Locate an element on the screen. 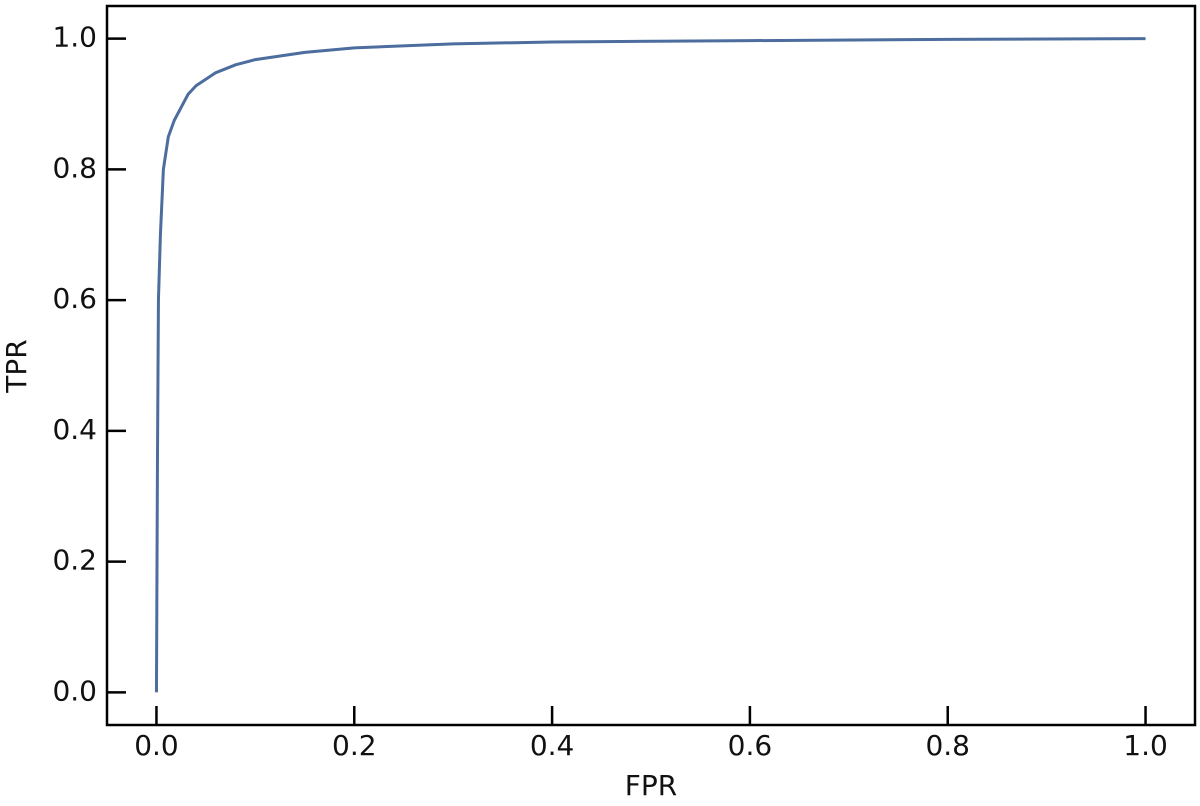 This screenshot has height=806, width=1200. y-tick-label: 0.4 is located at coordinates (74, 429).